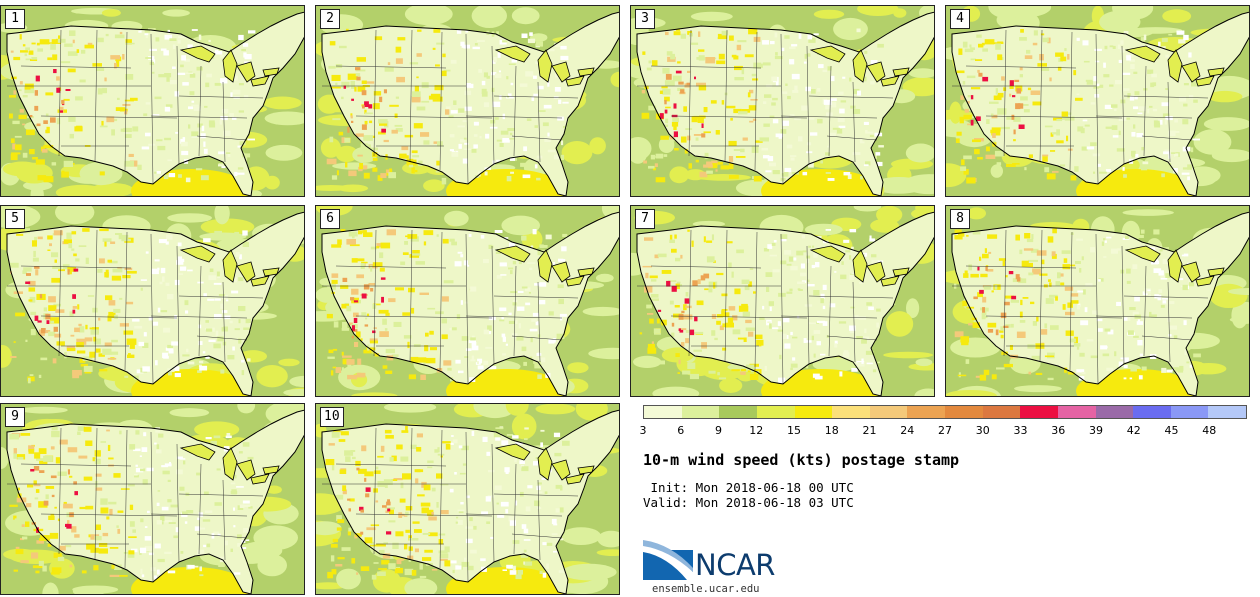 This screenshot has height=597, width=1260. I want to click on color-scale-tick-label: 9, so click(718, 430).